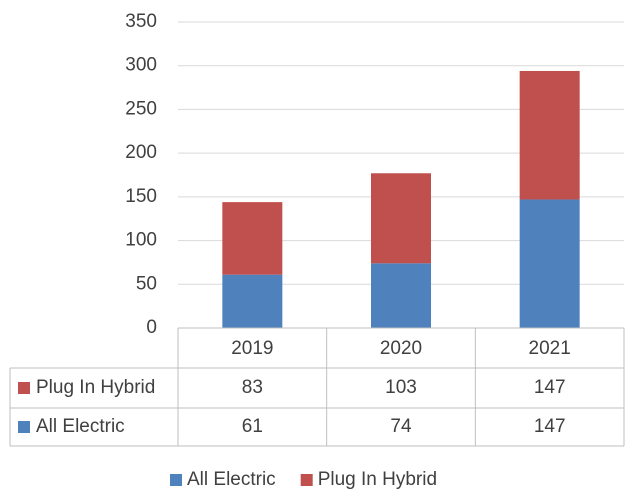  What do you see at coordinates (146, 283) in the screenshot?
I see `y-tick-label: 50` at bounding box center [146, 283].